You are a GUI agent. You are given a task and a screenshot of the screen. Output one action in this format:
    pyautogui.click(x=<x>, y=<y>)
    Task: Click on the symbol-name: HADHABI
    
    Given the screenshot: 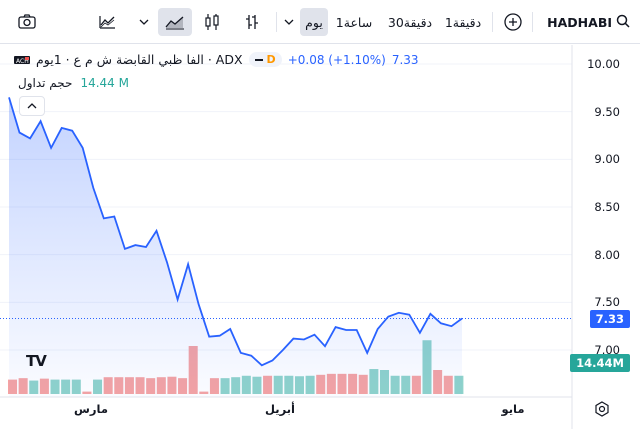 What is the action you would take?
    pyautogui.click(x=579, y=22)
    